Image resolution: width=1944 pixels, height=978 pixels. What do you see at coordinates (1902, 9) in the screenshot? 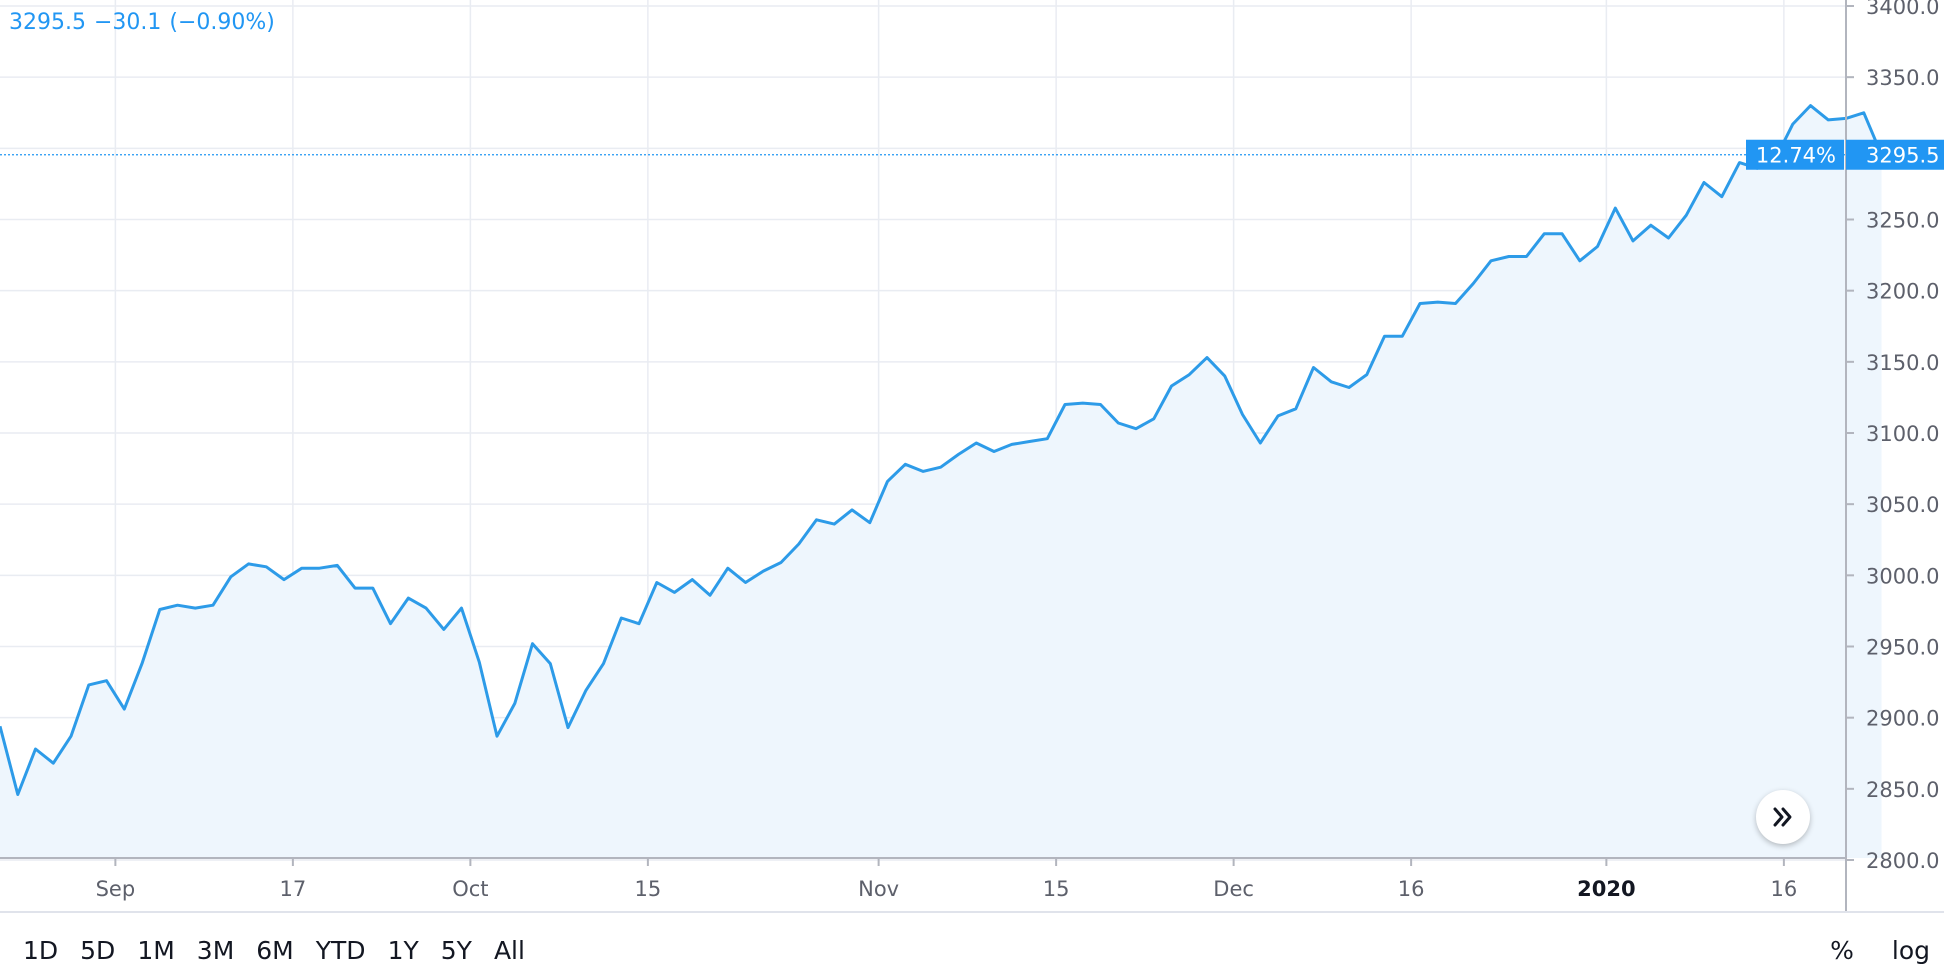
I see `y-tick-label: 3400.0` at bounding box center [1902, 9].